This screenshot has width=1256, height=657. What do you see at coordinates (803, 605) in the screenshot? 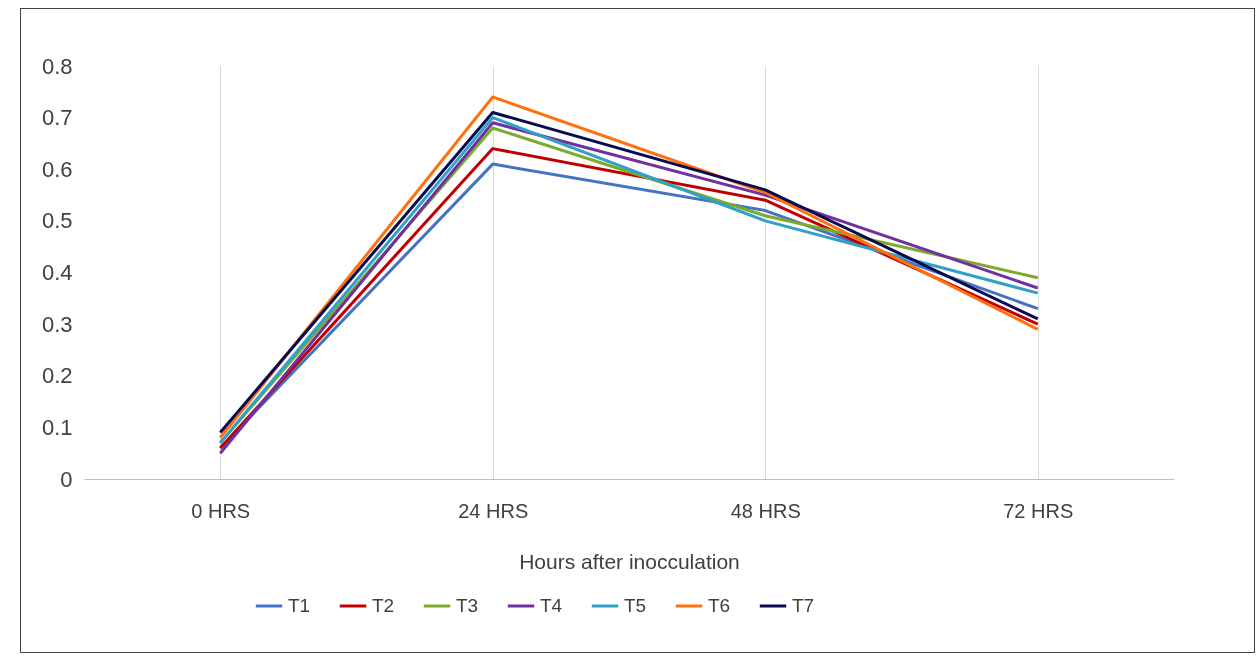
I see `legend-label: T7` at bounding box center [803, 605].